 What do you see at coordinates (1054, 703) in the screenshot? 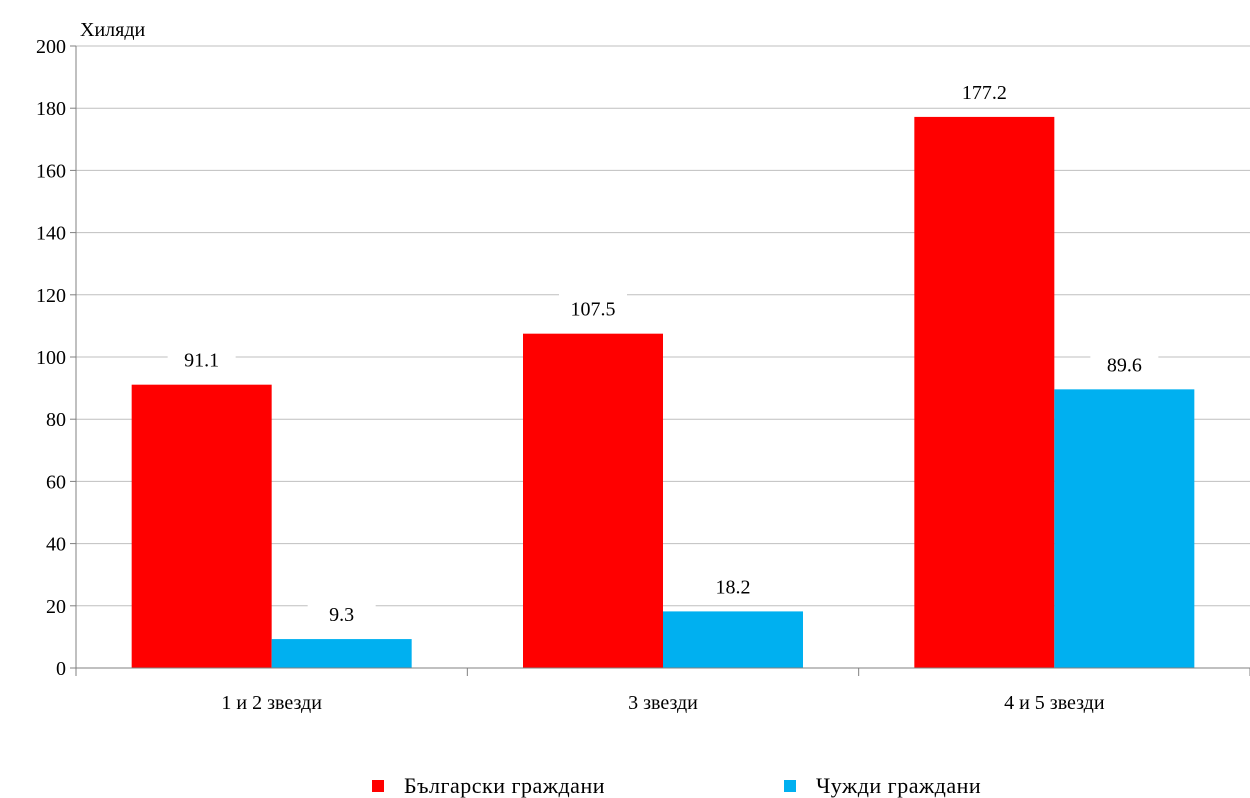
I see `x-tick-label: 4 и 5 звезди` at bounding box center [1054, 703].